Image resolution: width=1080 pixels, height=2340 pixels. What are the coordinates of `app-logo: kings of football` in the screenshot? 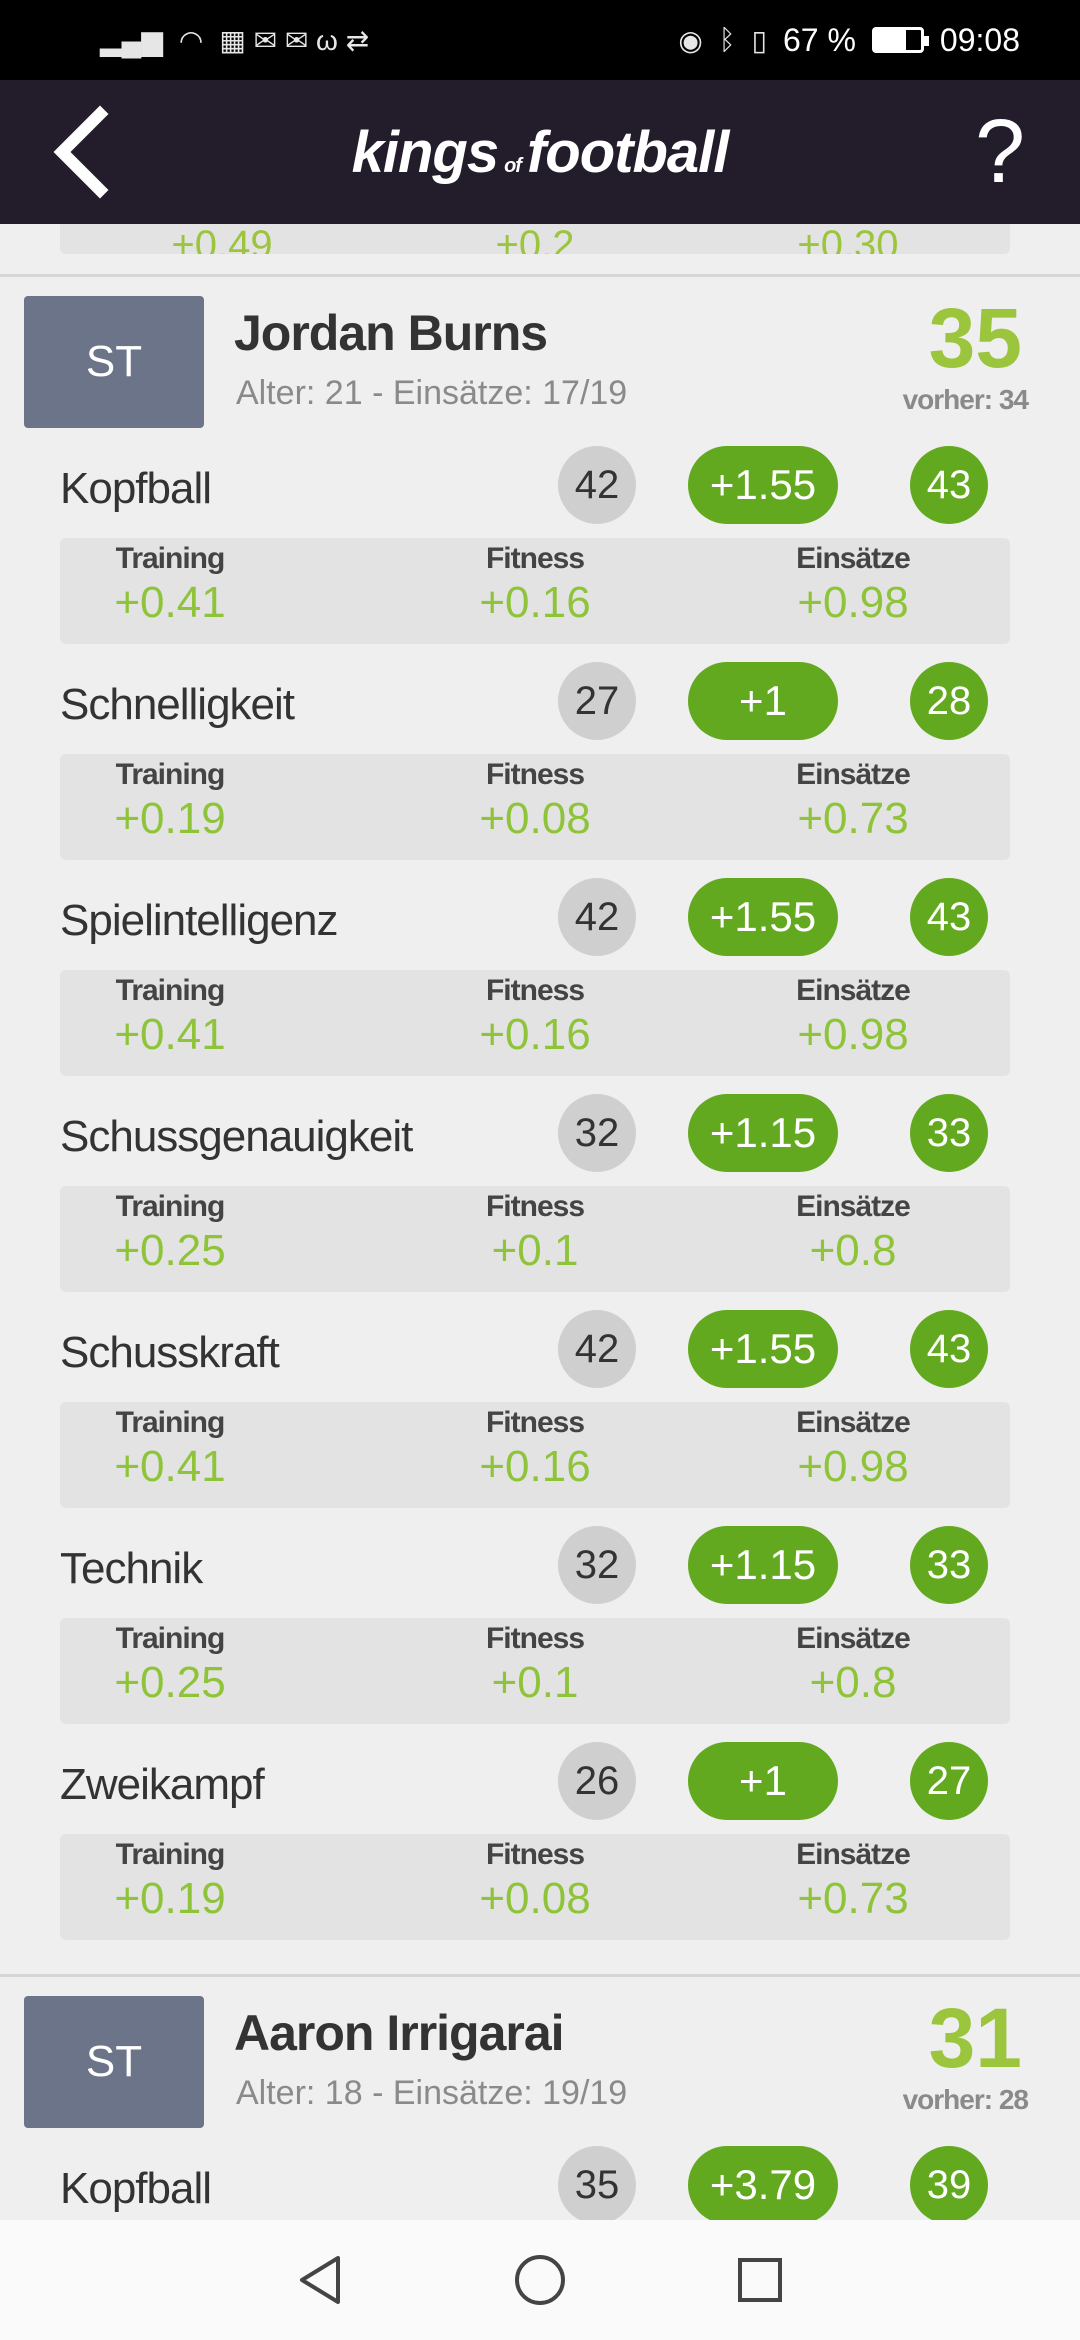 It's located at (540, 152).